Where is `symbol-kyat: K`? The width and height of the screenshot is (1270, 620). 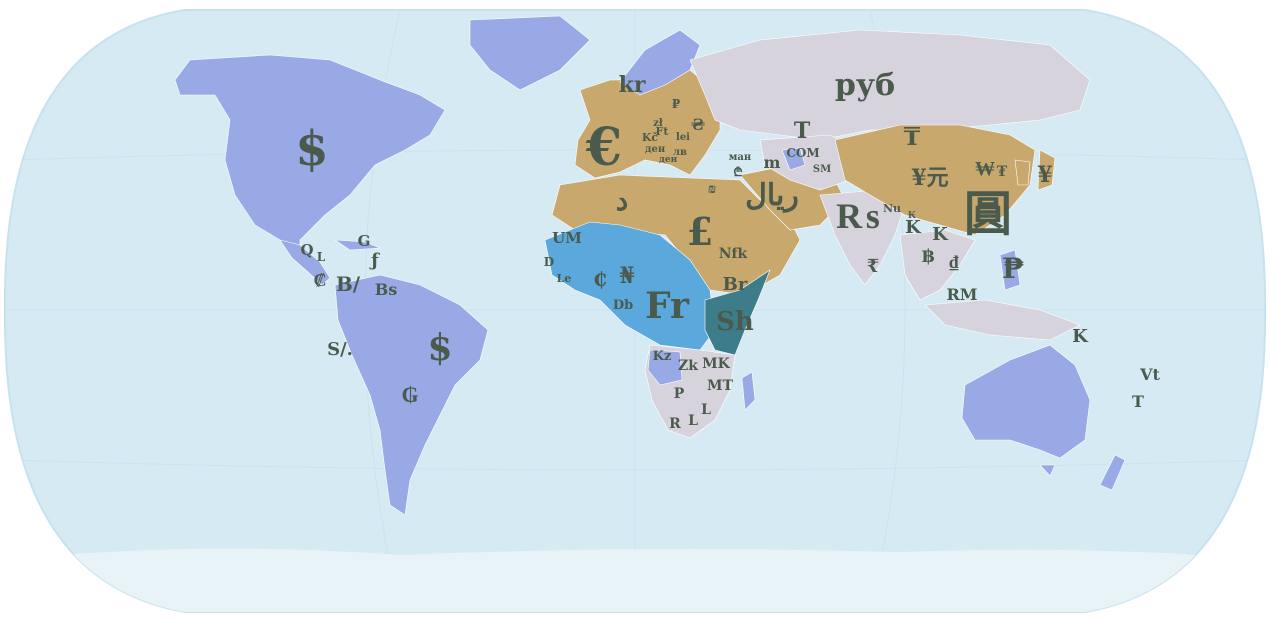
symbol-kyat: K is located at coordinates (913, 227).